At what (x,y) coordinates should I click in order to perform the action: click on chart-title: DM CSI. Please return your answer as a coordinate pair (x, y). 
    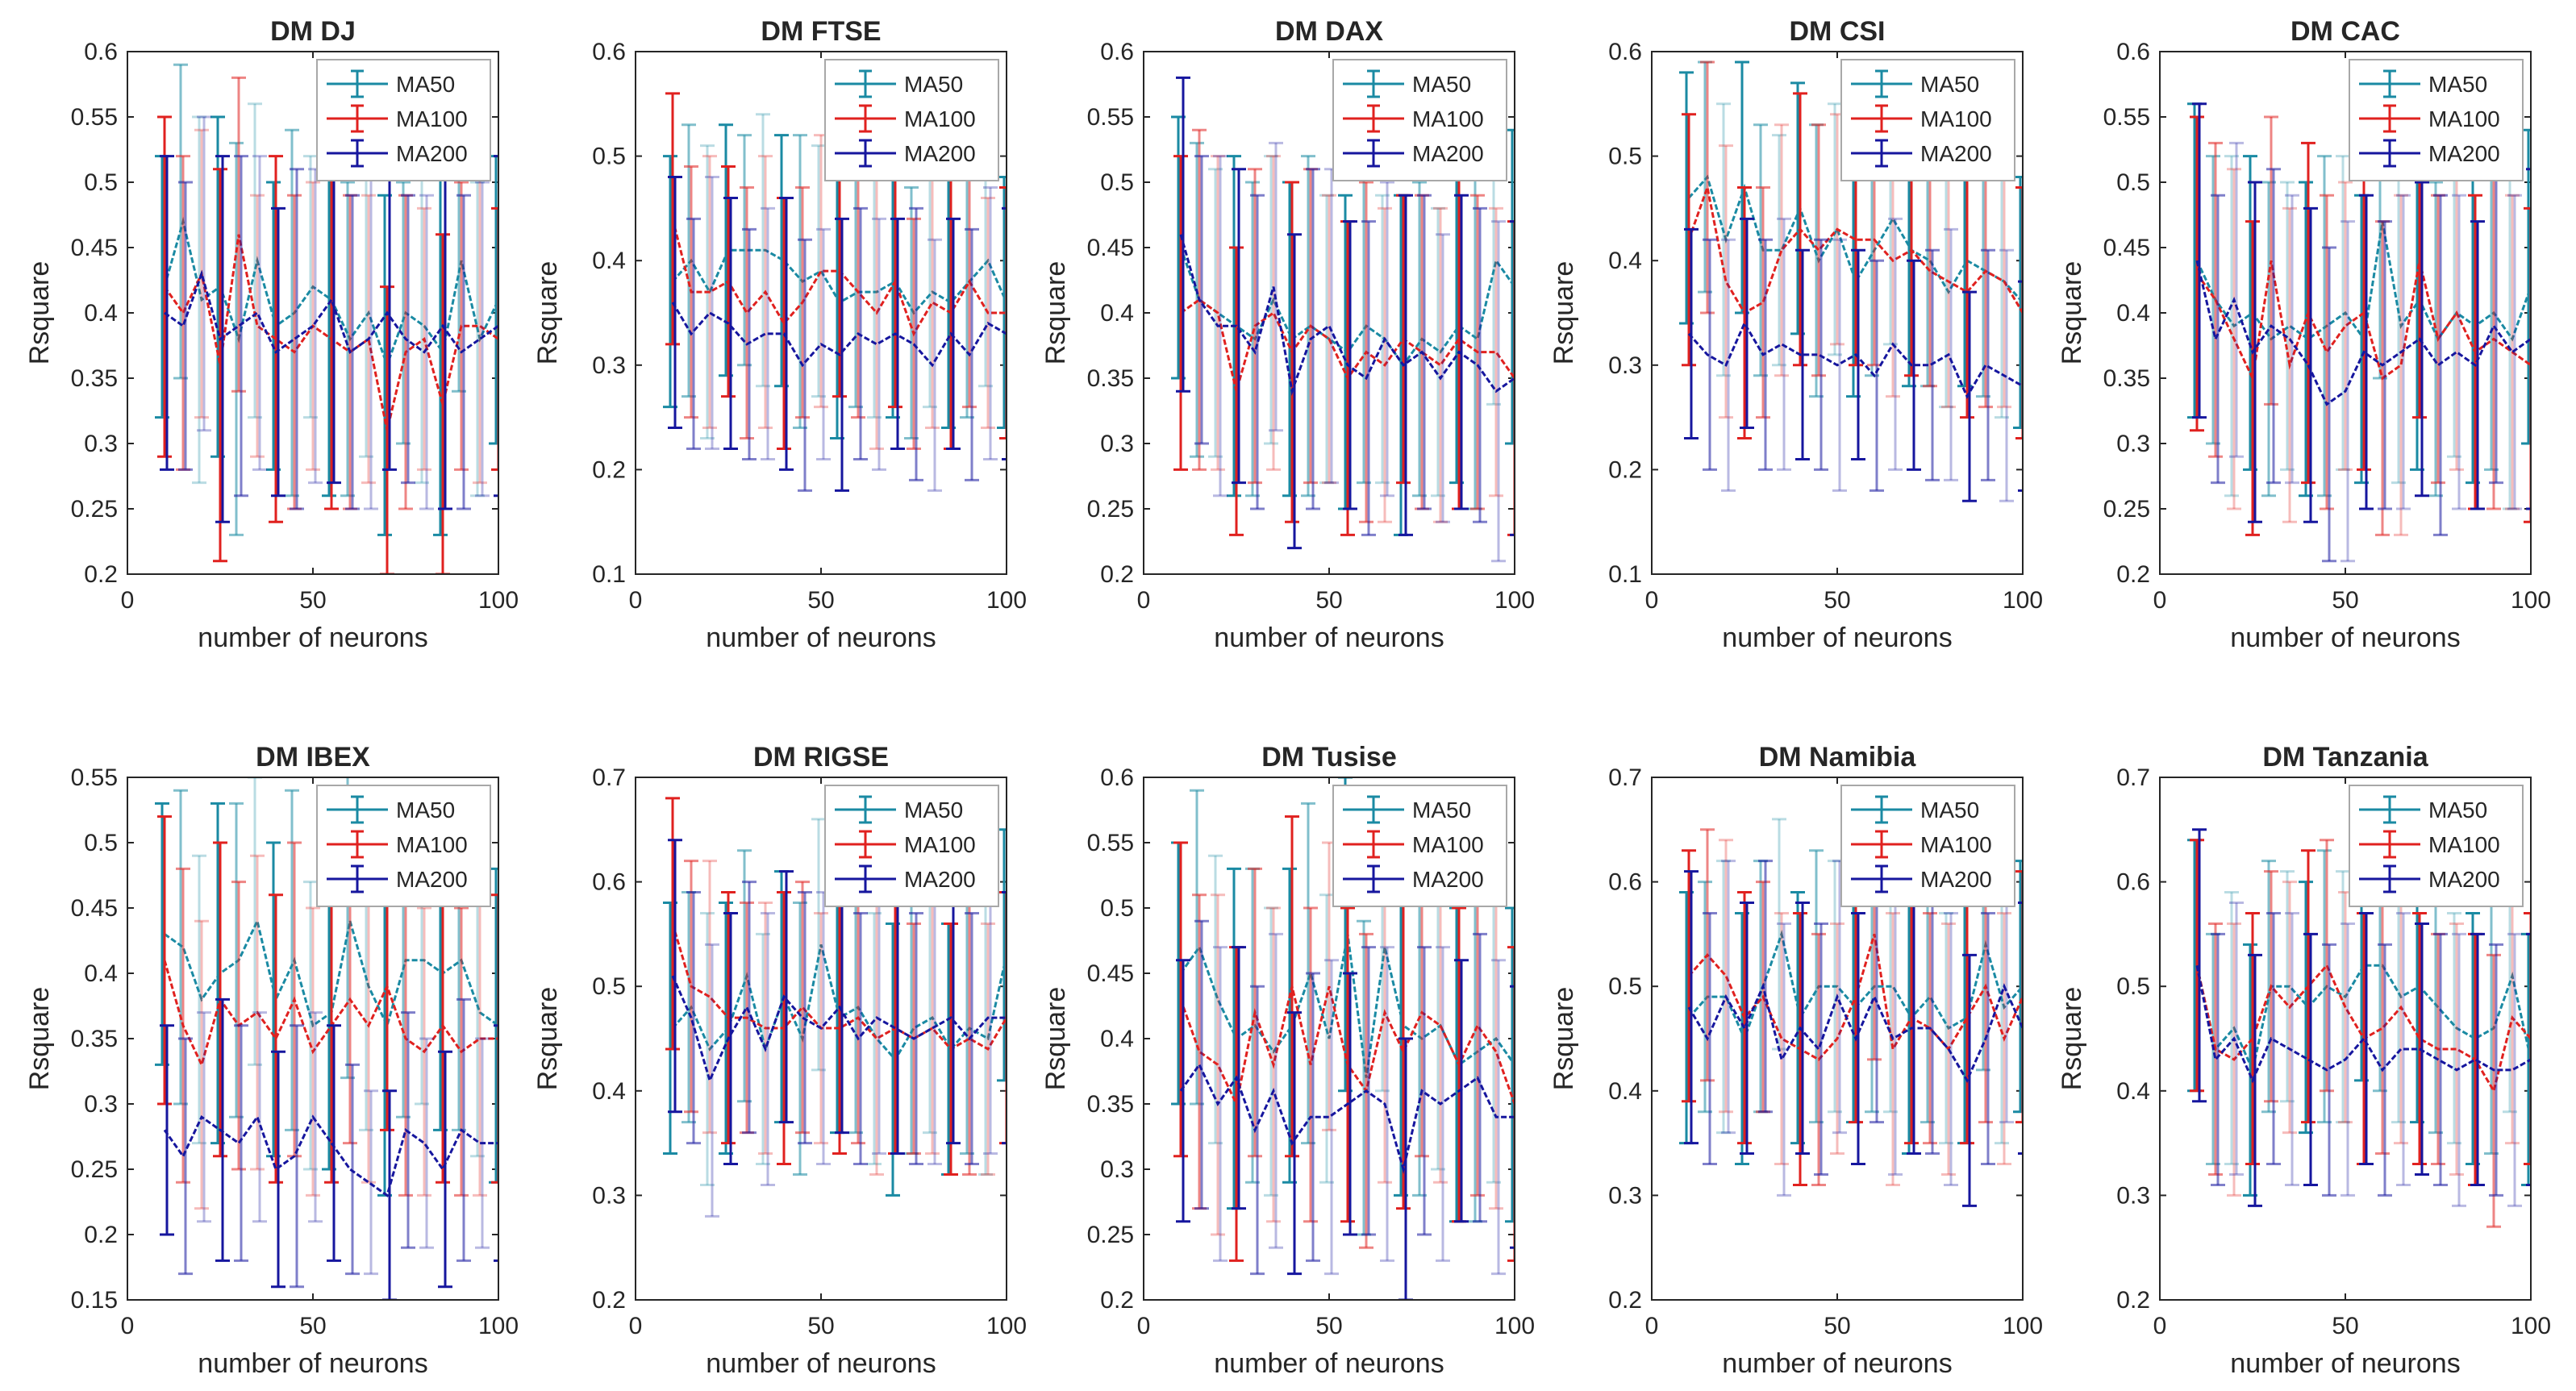
    Looking at the image, I should click on (1838, 31).